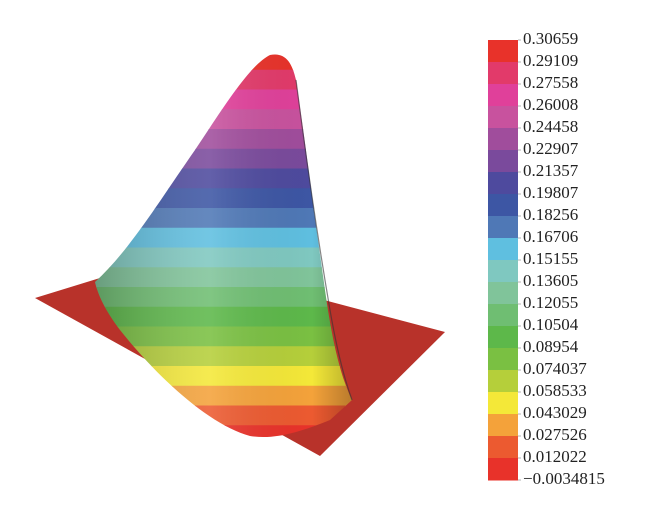 The image size is (660, 518). I want to click on colorbar-label: 0.027526, so click(555, 434).